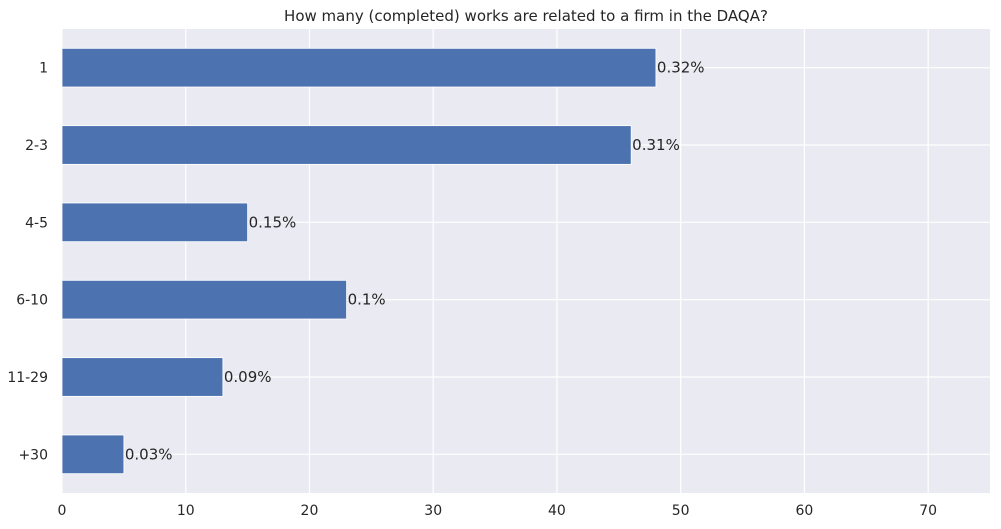 Image resolution: width=1001 pixels, height=529 pixels. Describe the element at coordinates (681, 511) in the screenshot. I see `x-tick-label: 50` at that location.